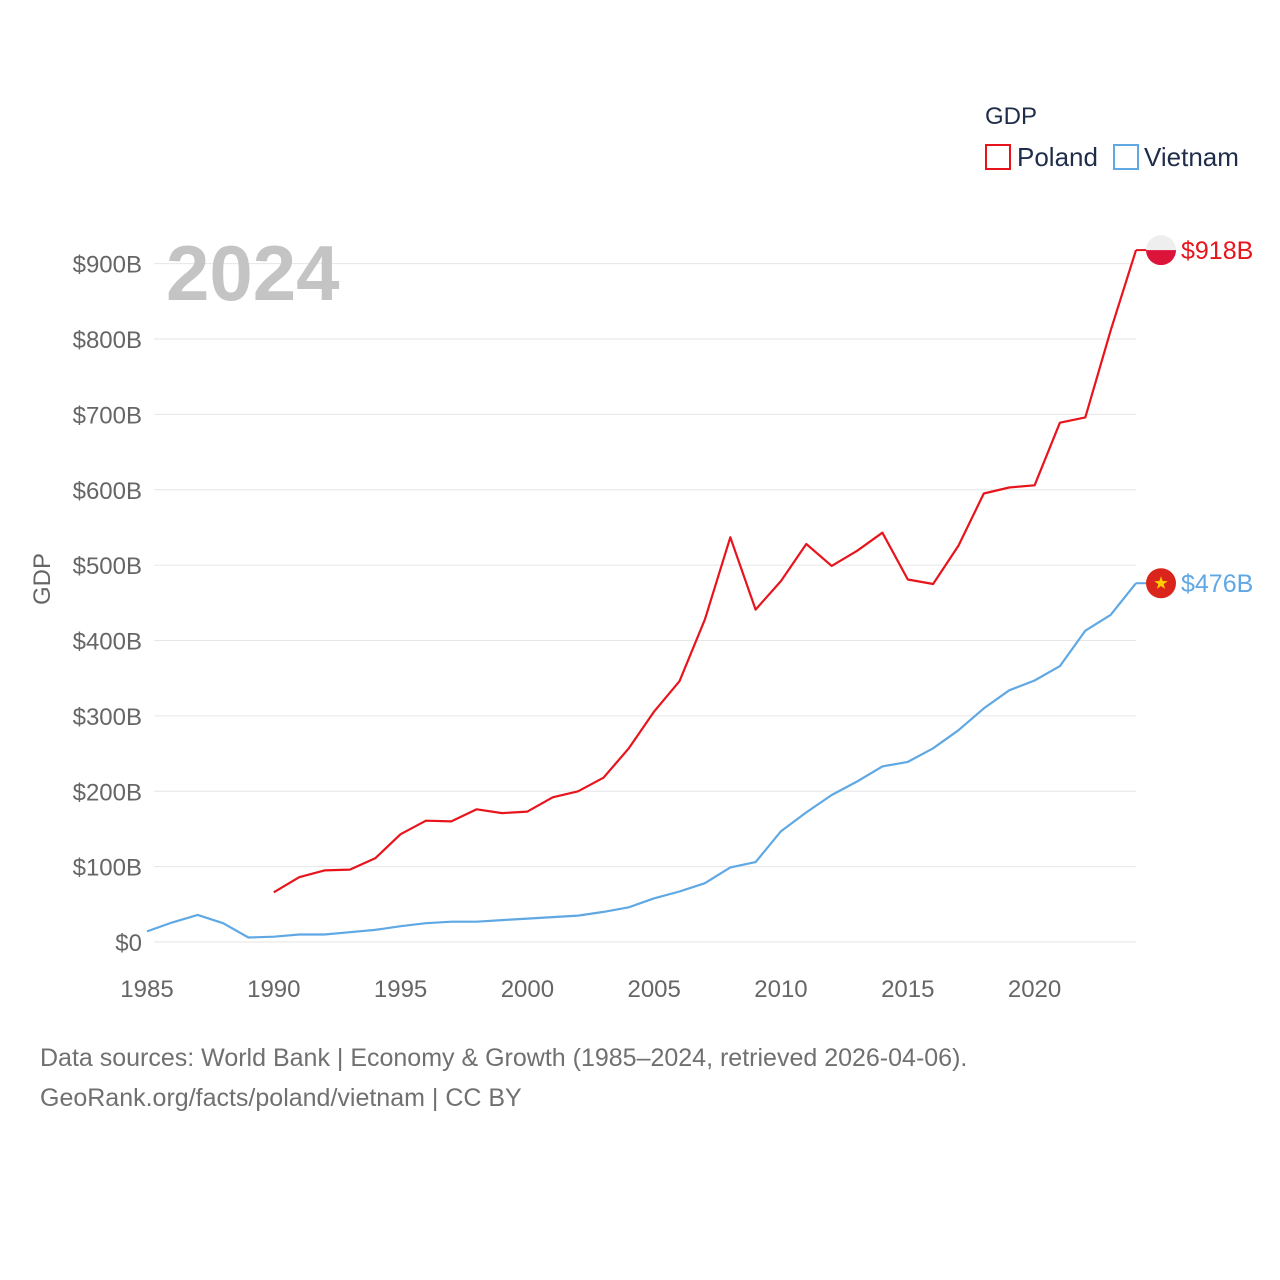 This screenshot has width=1280, height=1280. I want to click on series-end-labels: $918B $476B, so click(1194, 417).